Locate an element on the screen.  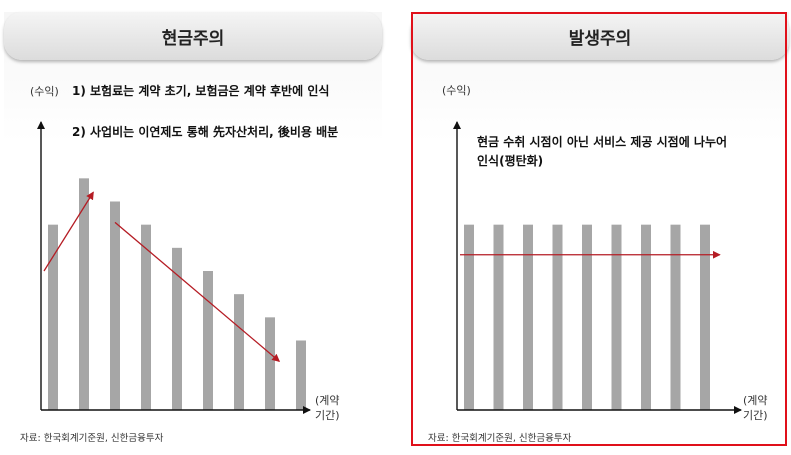
note-line-2: 인식(평탄화) is located at coordinates (510, 161).